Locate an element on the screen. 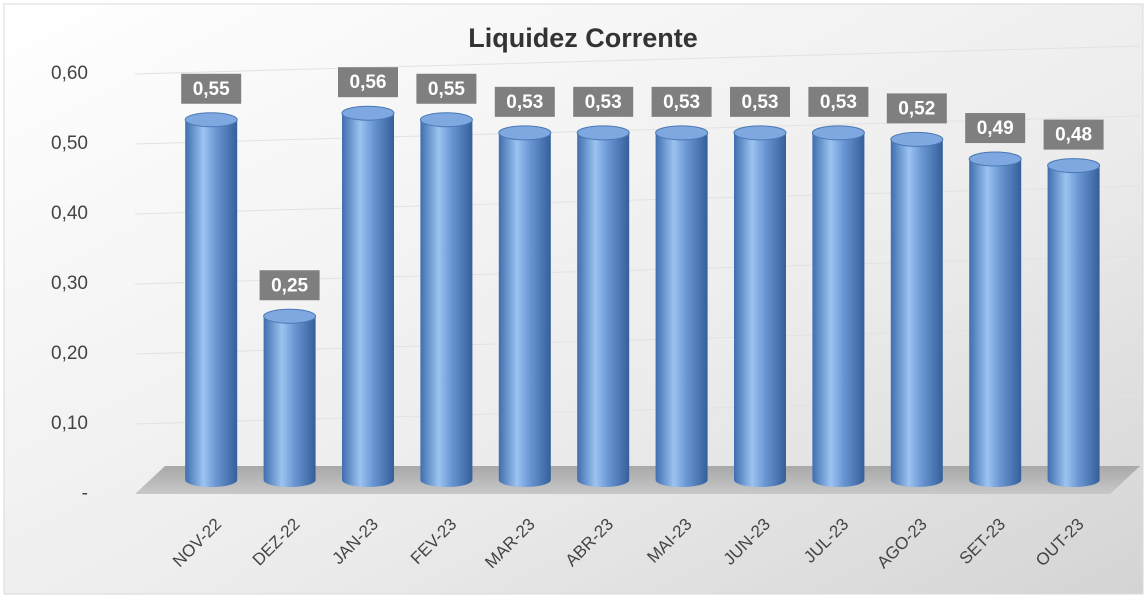 The height and width of the screenshot is (603, 1147). bar: 0,48 is located at coordinates (1073, 303).